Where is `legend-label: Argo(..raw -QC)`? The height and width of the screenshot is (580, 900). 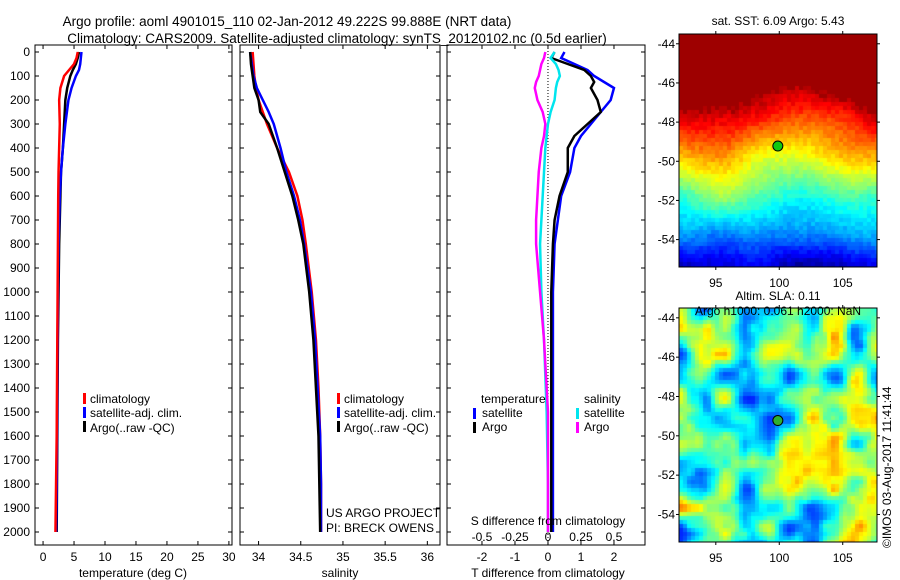 legend-label: Argo(..raw -QC) is located at coordinates (386, 428).